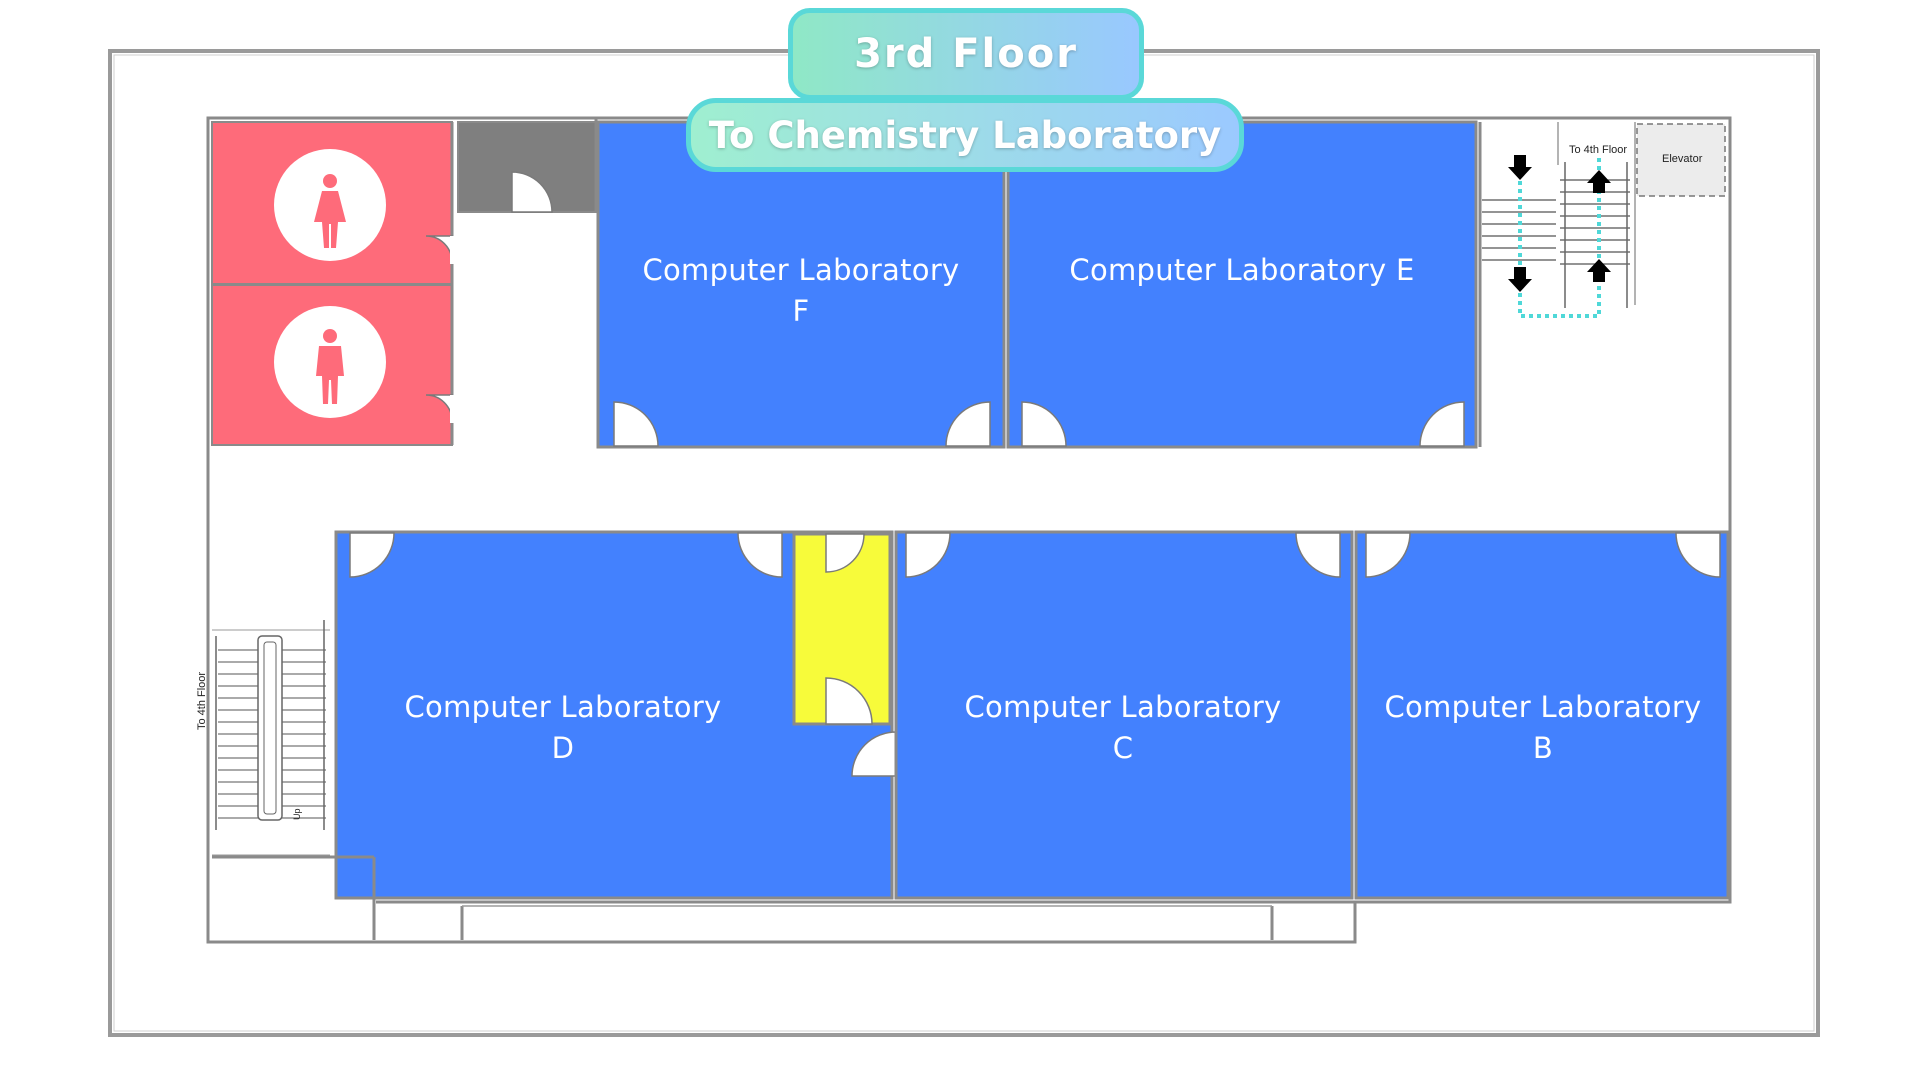  Describe the element at coordinates (1598, 150) in the screenshot. I see `stairs-top-right-label: To 4th Floor` at that location.